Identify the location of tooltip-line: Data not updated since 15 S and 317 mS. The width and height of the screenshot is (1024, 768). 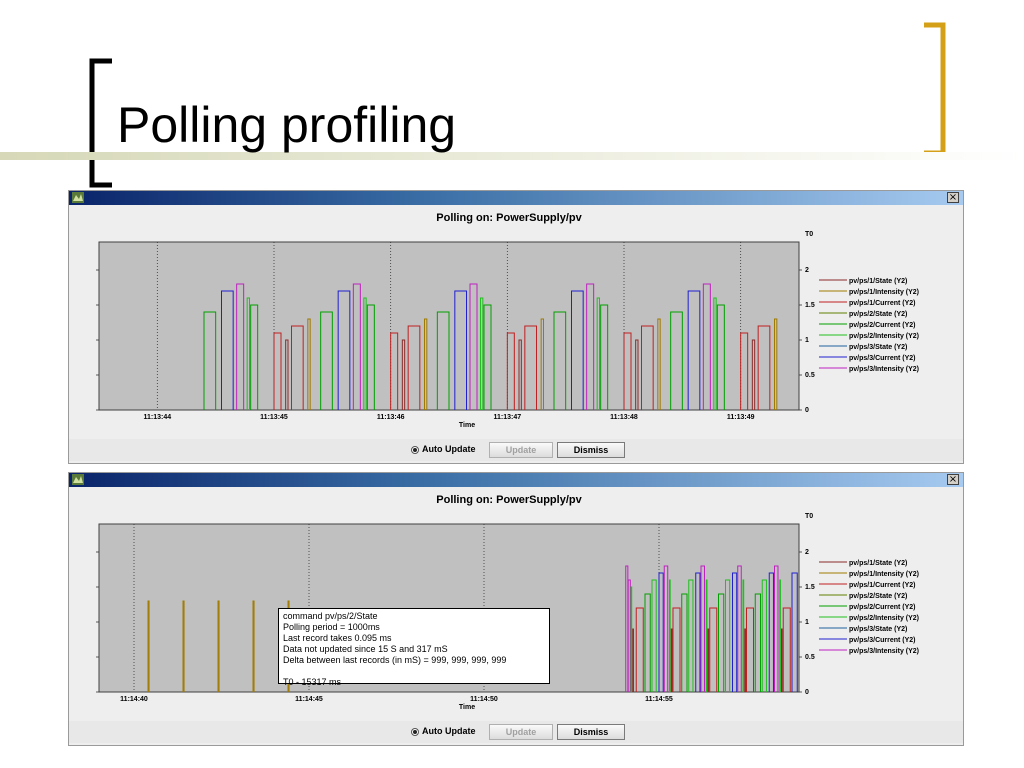
(365, 649).